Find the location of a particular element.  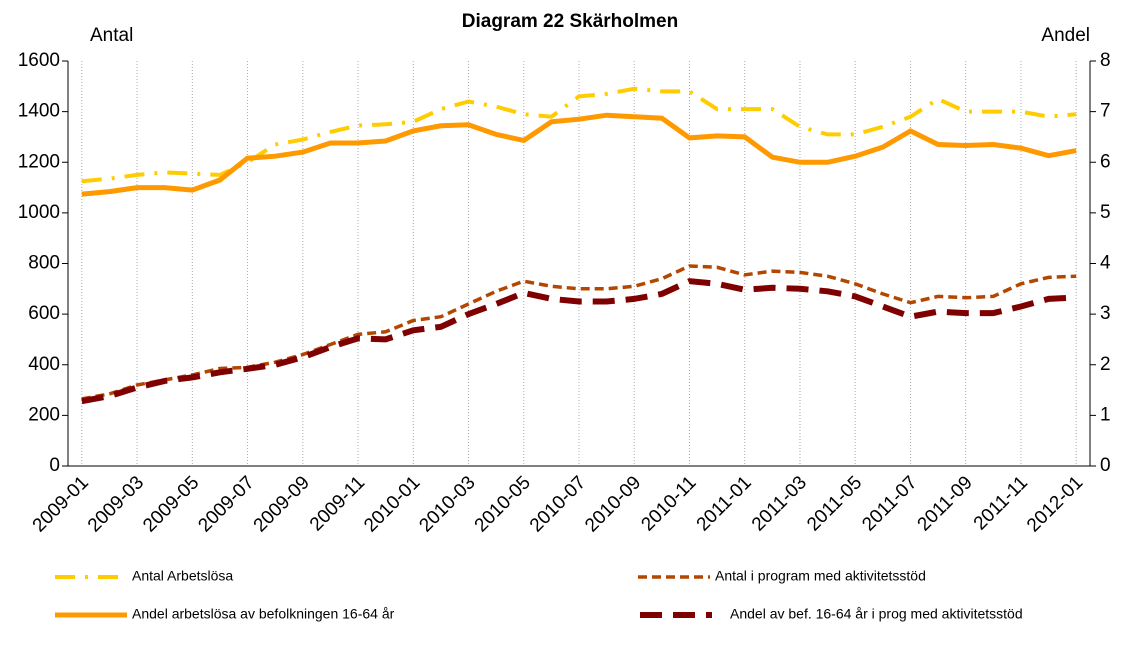

y2-tick-label: 2 is located at coordinates (1105, 364).